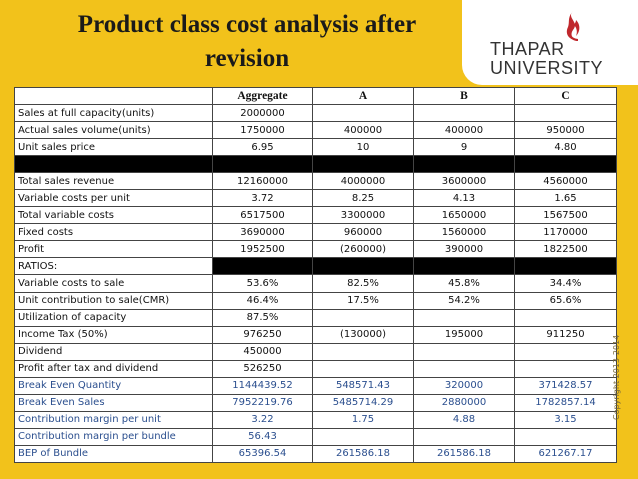  Describe the element at coordinates (363, 198) in the screenshot. I see `value-cell: 8.25` at that location.